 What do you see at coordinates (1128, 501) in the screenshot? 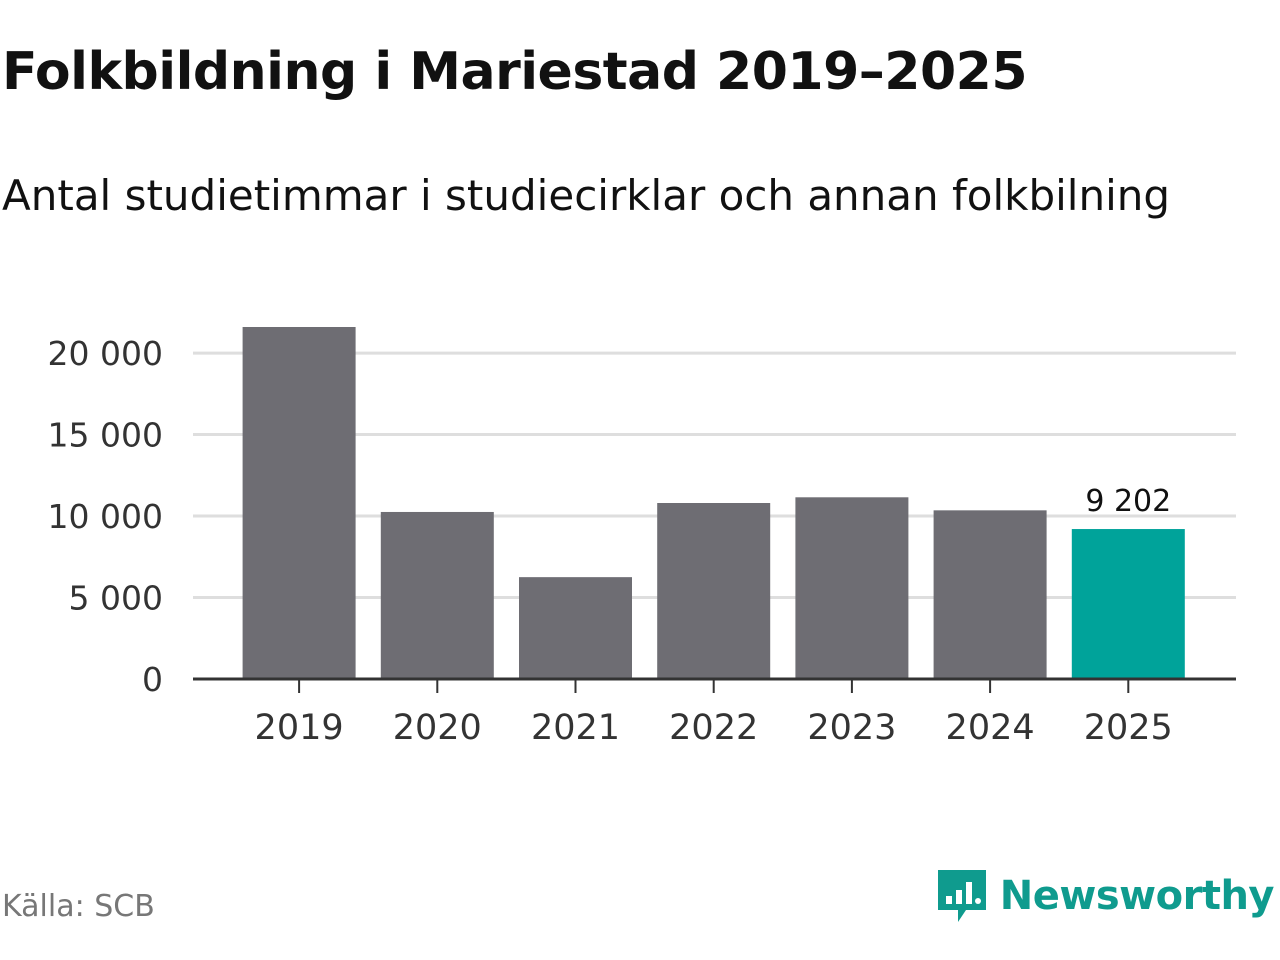
I see `data-label: 9 202` at bounding box center [1128, 501].